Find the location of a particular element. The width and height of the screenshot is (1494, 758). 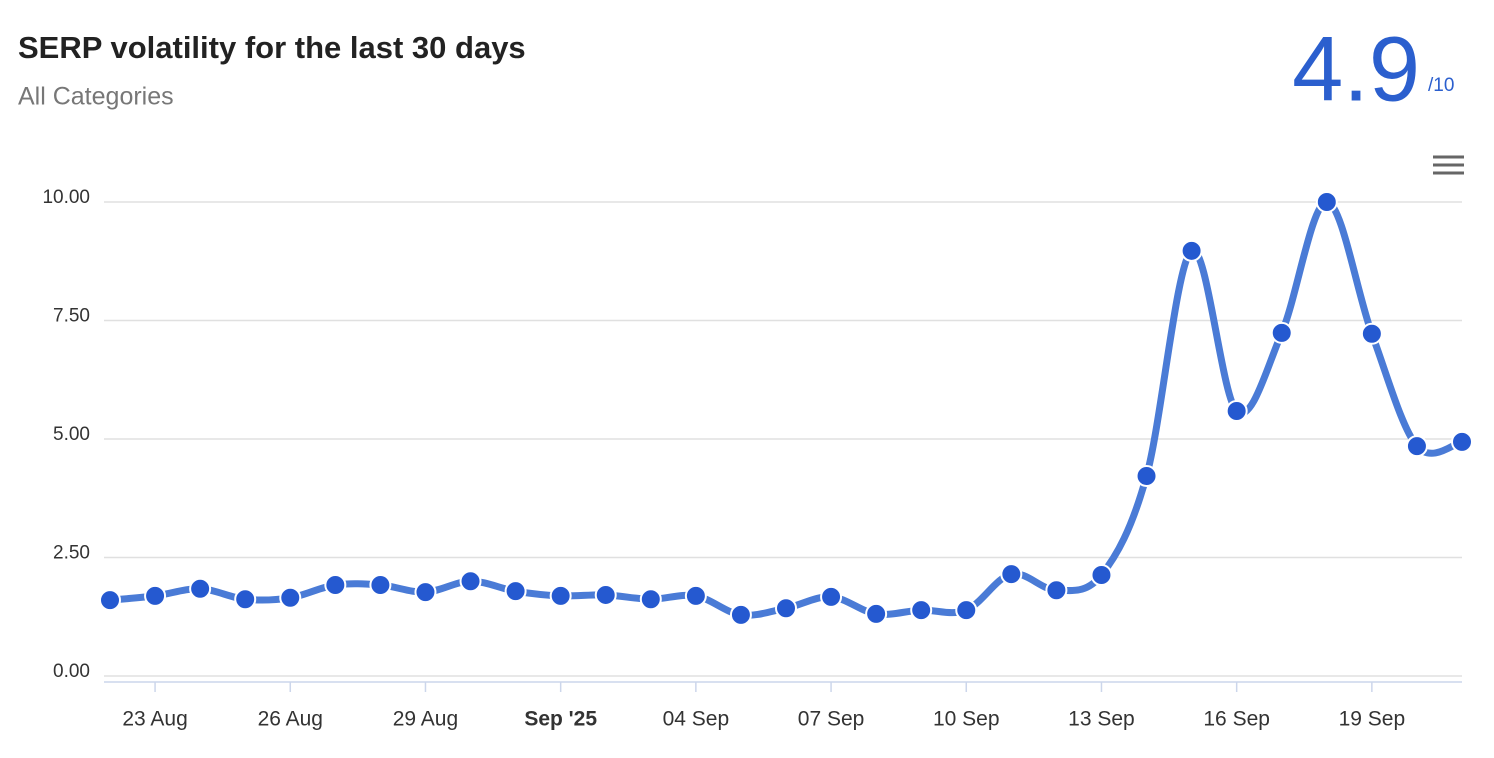

x-tick-label: 10 Sep is located at coordinates (966, 719).